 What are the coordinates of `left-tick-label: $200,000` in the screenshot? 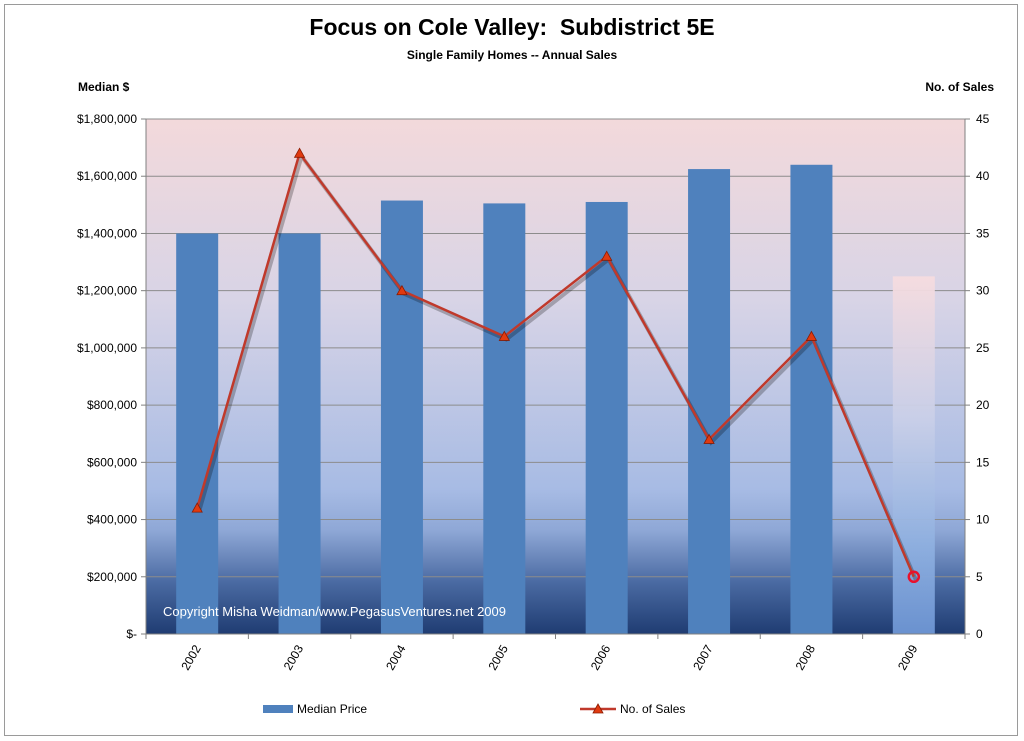 It's located at (112, 577).